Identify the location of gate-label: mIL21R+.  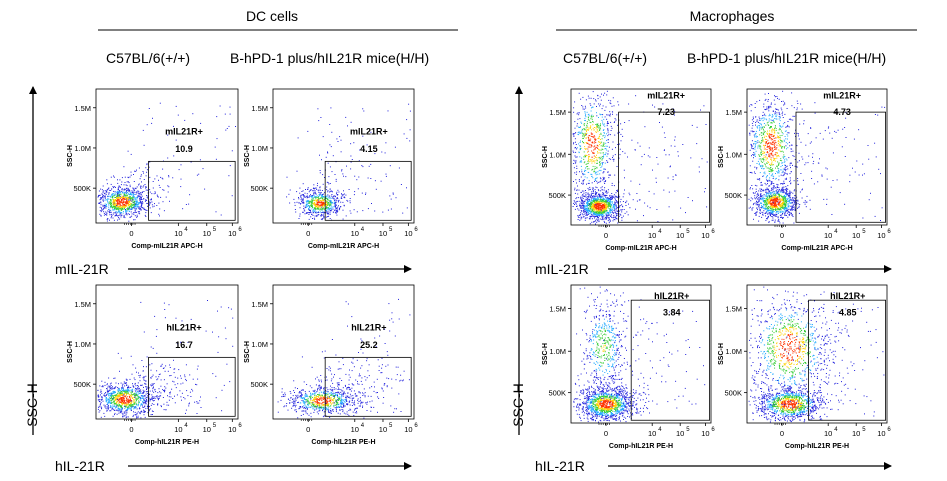
(184, 132).